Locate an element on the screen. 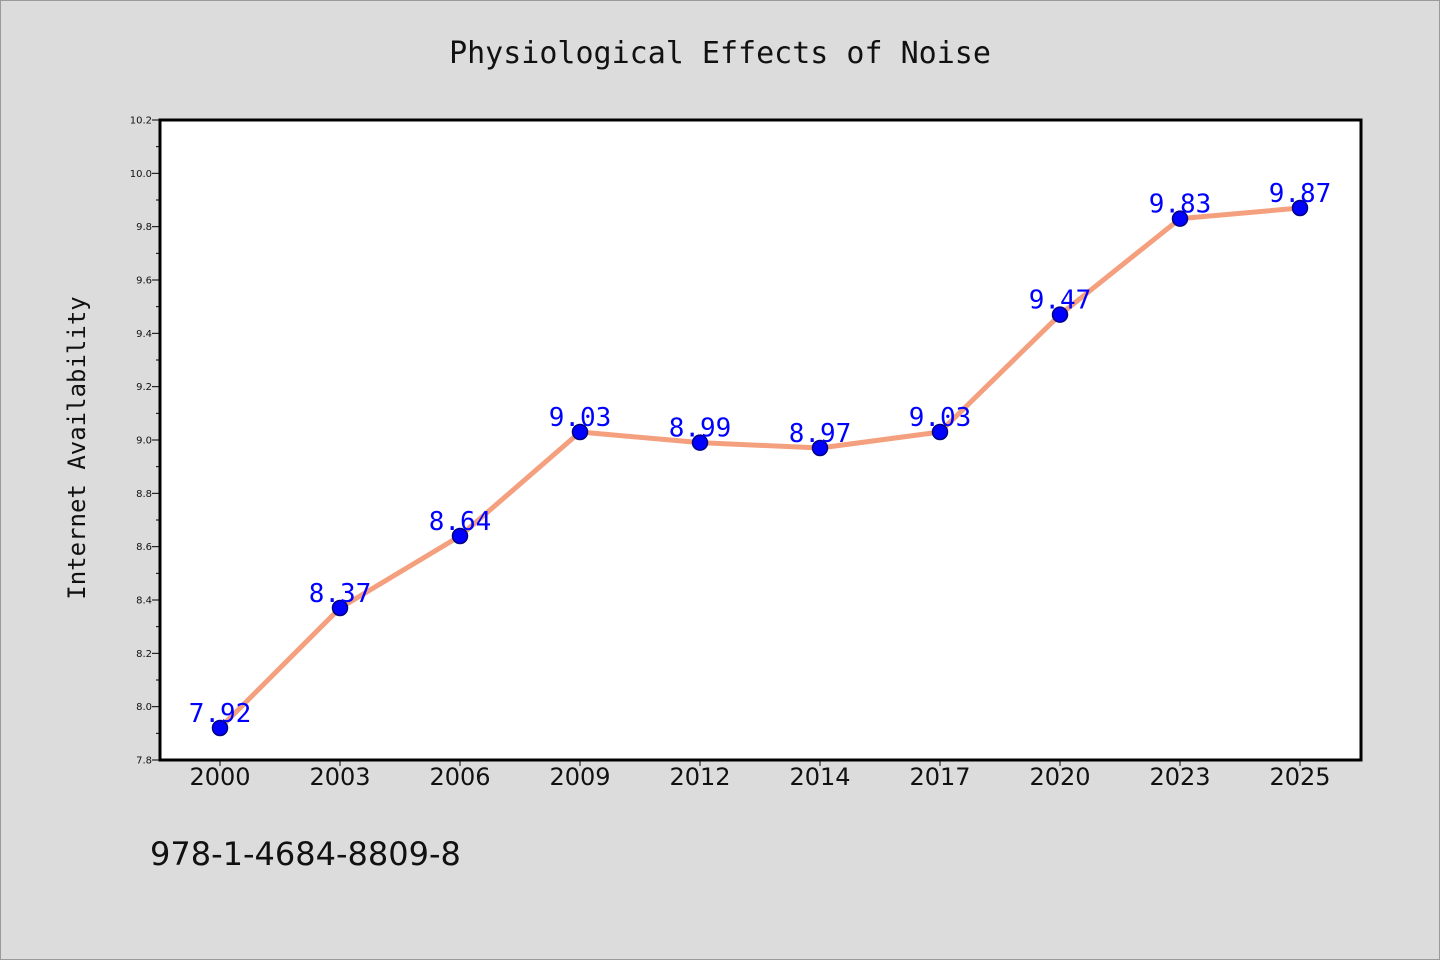 The height and width of the screenshot is (960, 1440). data-label: 9.83 is located at coordinates (1180, 205).